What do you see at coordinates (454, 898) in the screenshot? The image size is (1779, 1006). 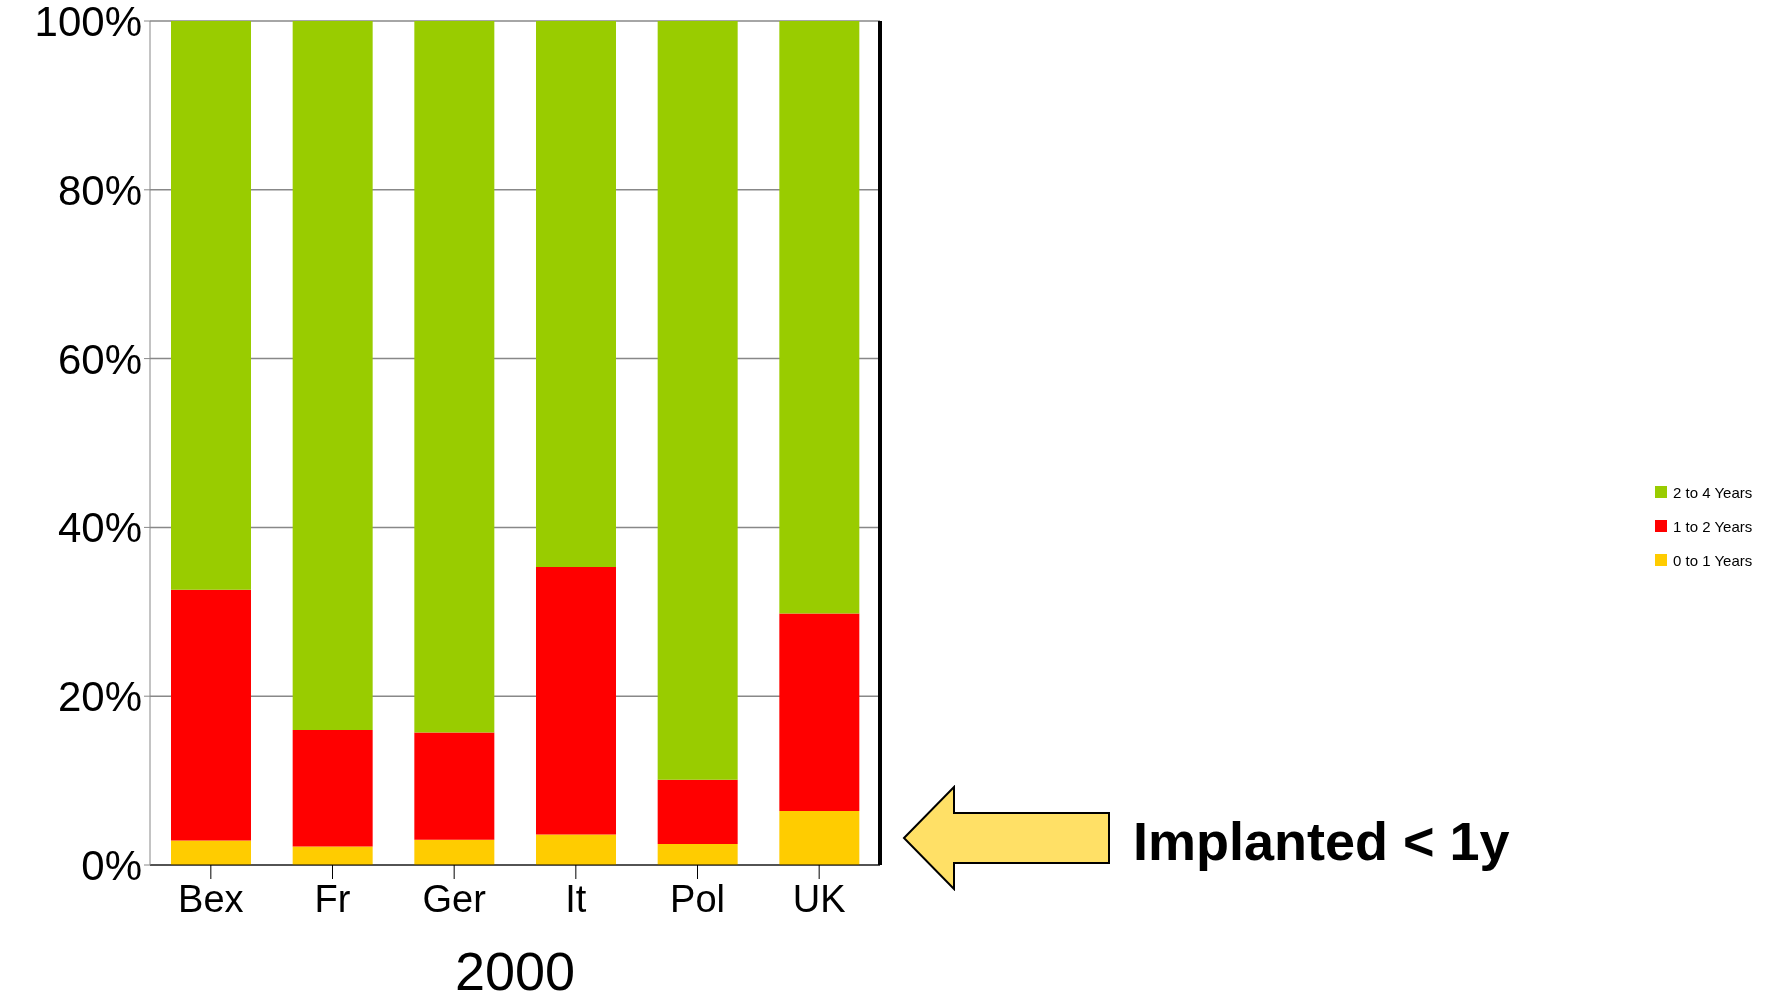 I see `x-tick-label: Ger` at bounding box center [454, 898].